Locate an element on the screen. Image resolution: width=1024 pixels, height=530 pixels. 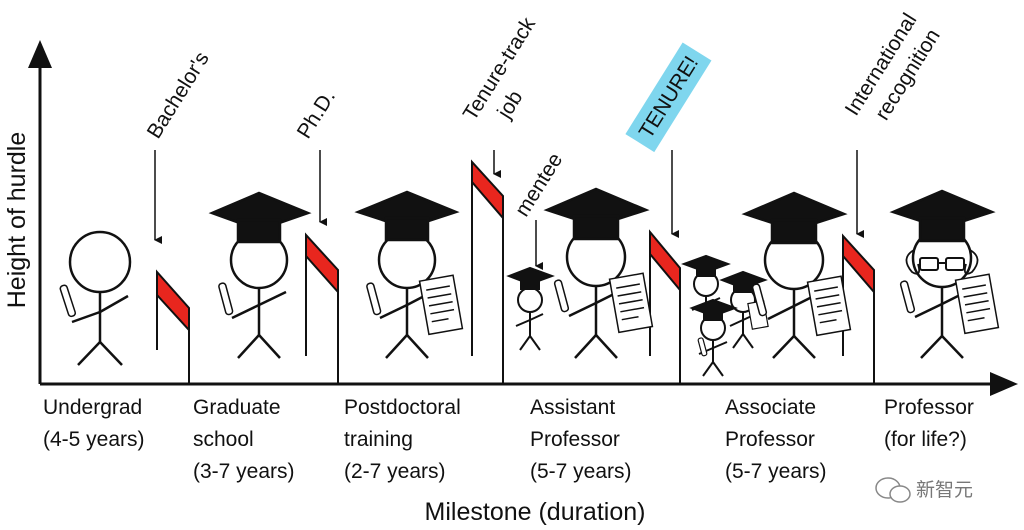
svg-text: (2-7 years) is located at coordinates (395, 471).